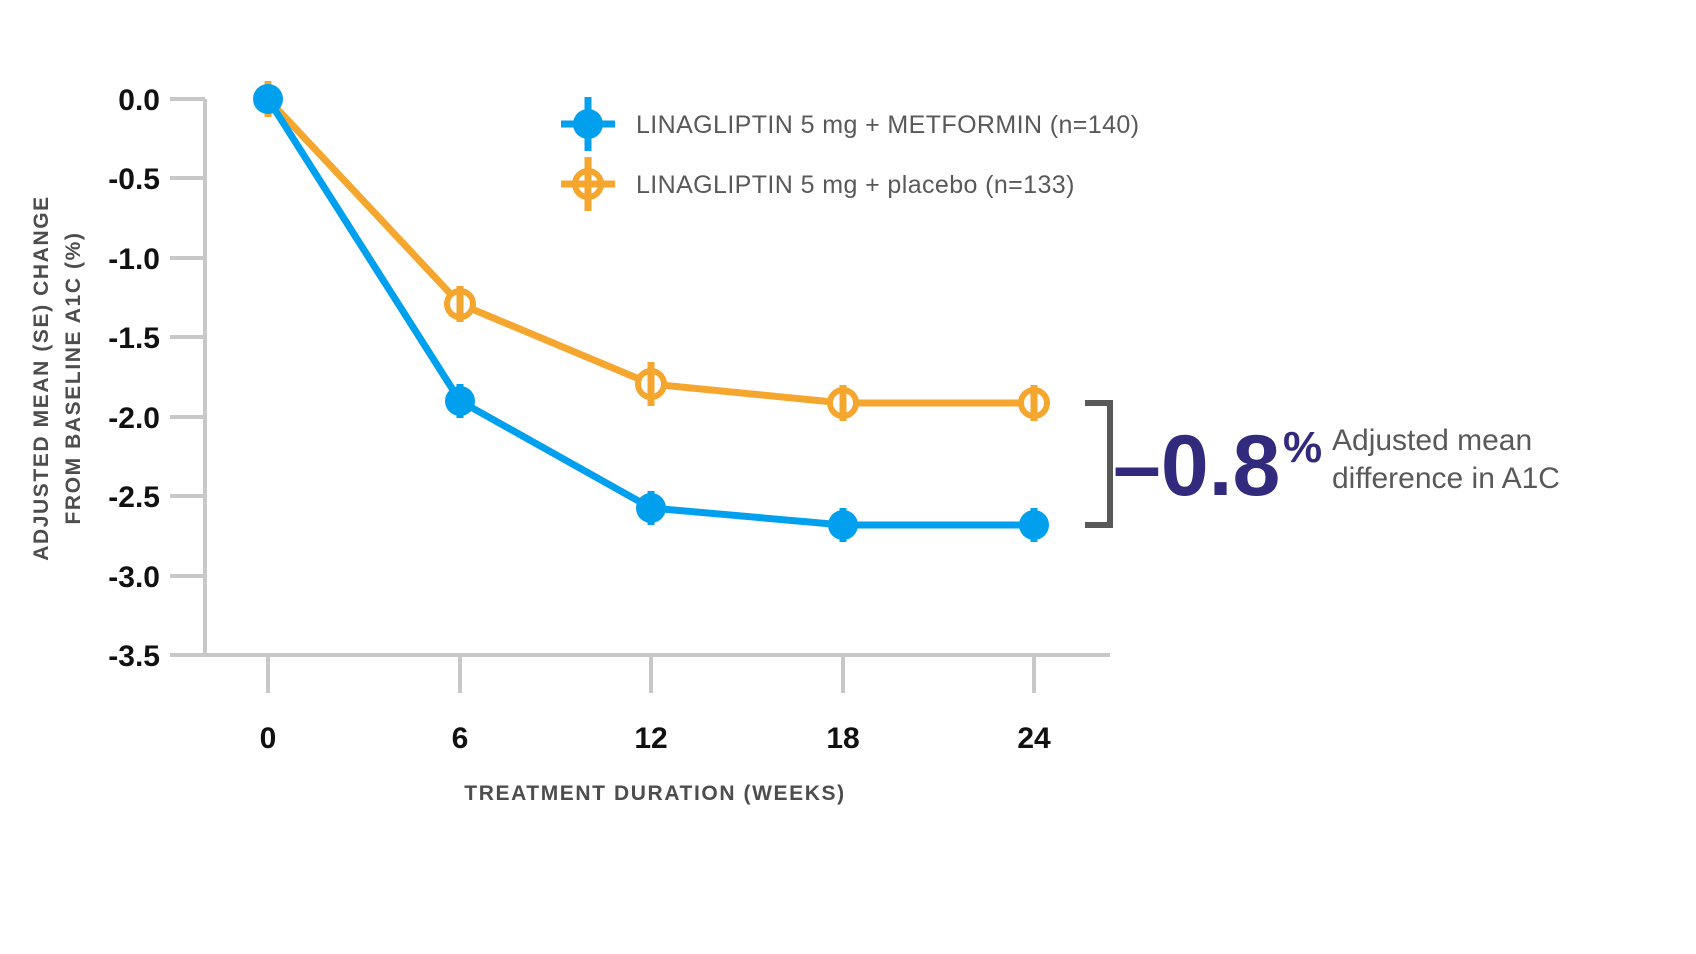 Image resolution: width=1696 pixels, height=954 pixels. What do you see at coordinates (654, 793) in the screenshot?
I see `x-axis-title: TREATMENT DURATION (WEEKS)` at bounding box center [654, 793].